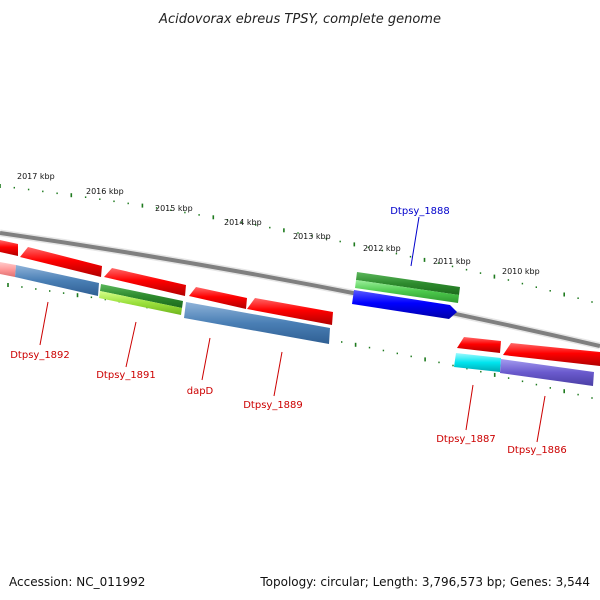 This screenshot has height=600, width=600. I want to click on feature-cyan, so click(477, 362).